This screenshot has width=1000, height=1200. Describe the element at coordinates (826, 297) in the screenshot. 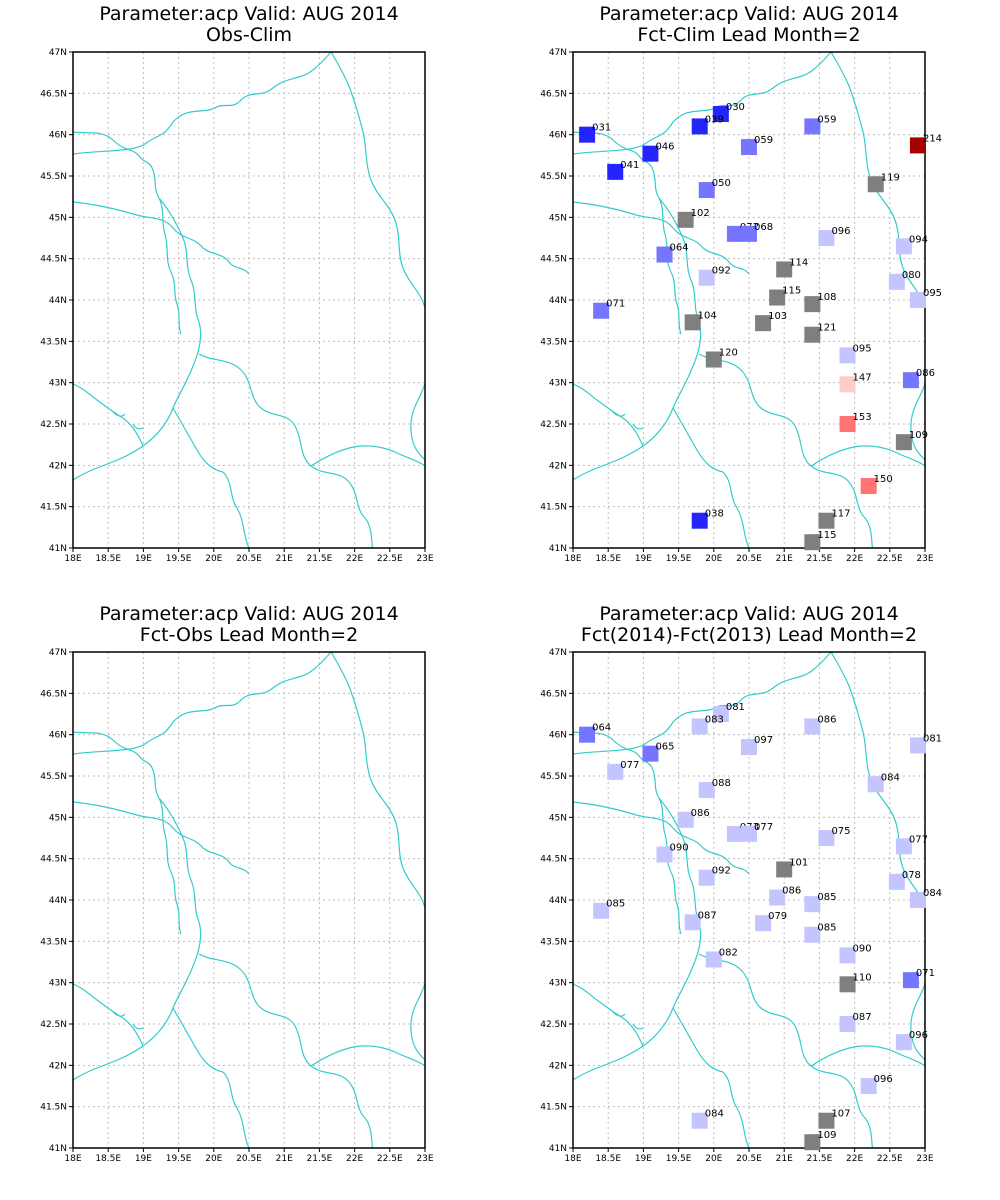

I see `station-value-label: 108` at that location.